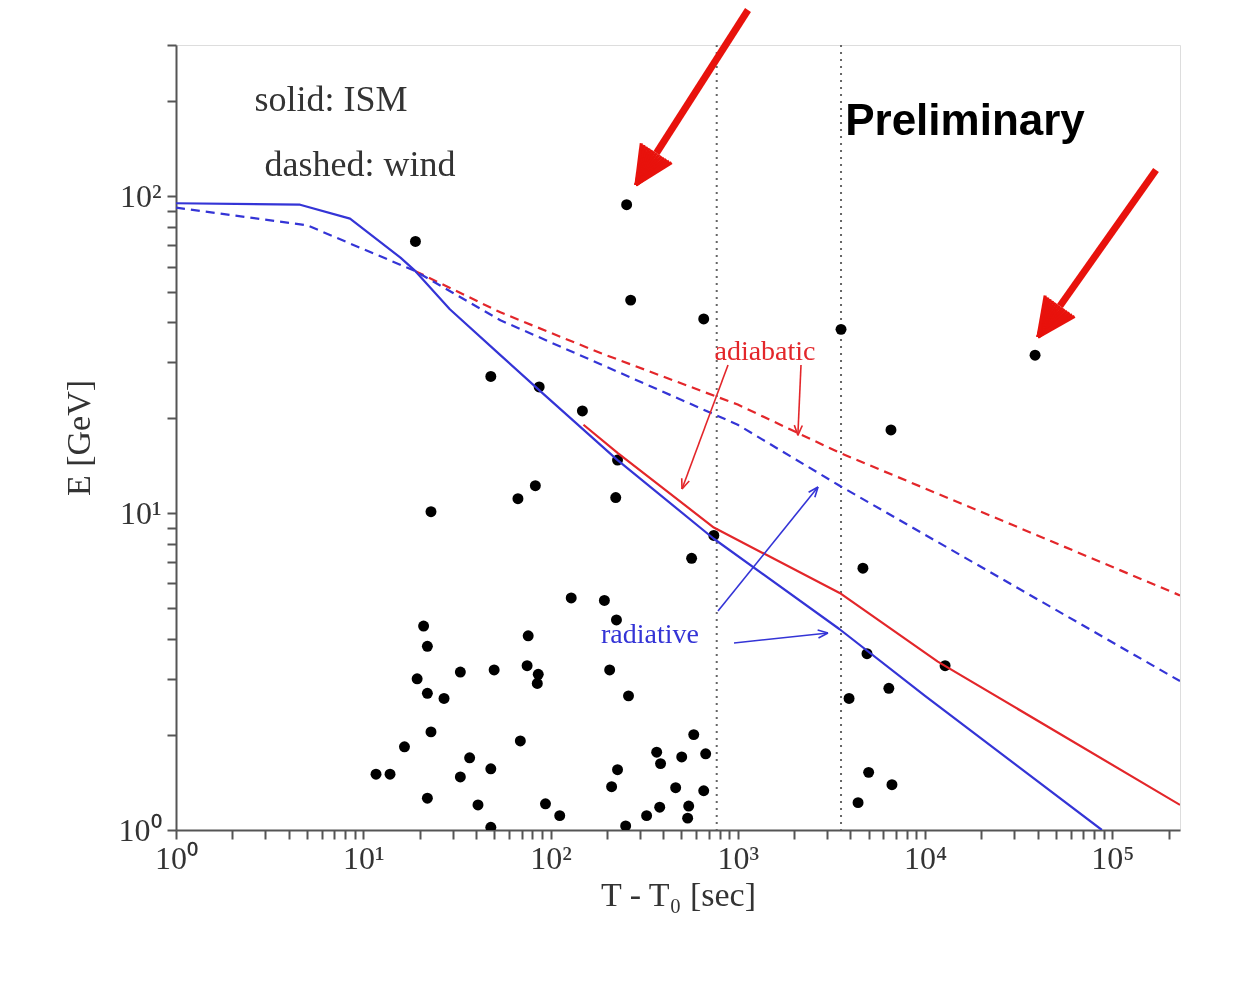 The width and height of the screenshot is (1240, 982). What do you see at coordinates (363, 857) in the screenshot?
I see `x-tick-label: 10¹` at bounding box center [363, 857].